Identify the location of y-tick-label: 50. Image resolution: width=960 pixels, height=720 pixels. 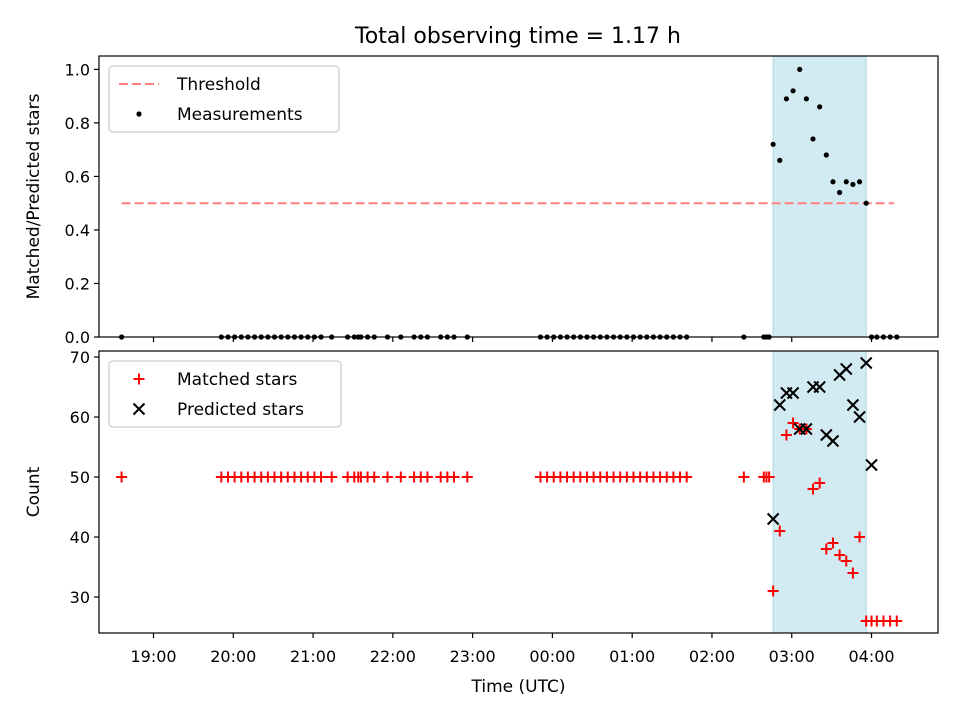
(80, 477).